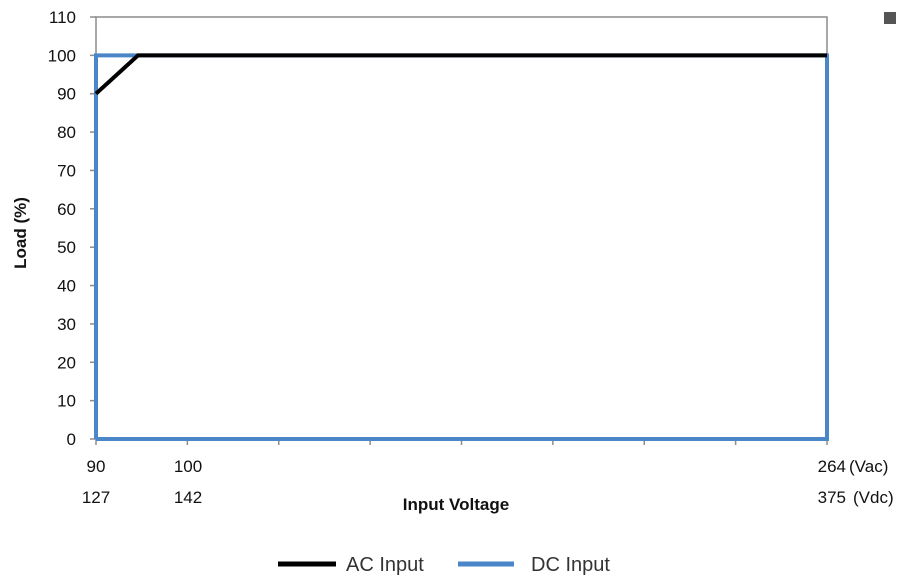  What do you see at coordinates (66, 362) in the screenshot?
I see `y-tick-label-20: 20` at bounding box center [66, 362].